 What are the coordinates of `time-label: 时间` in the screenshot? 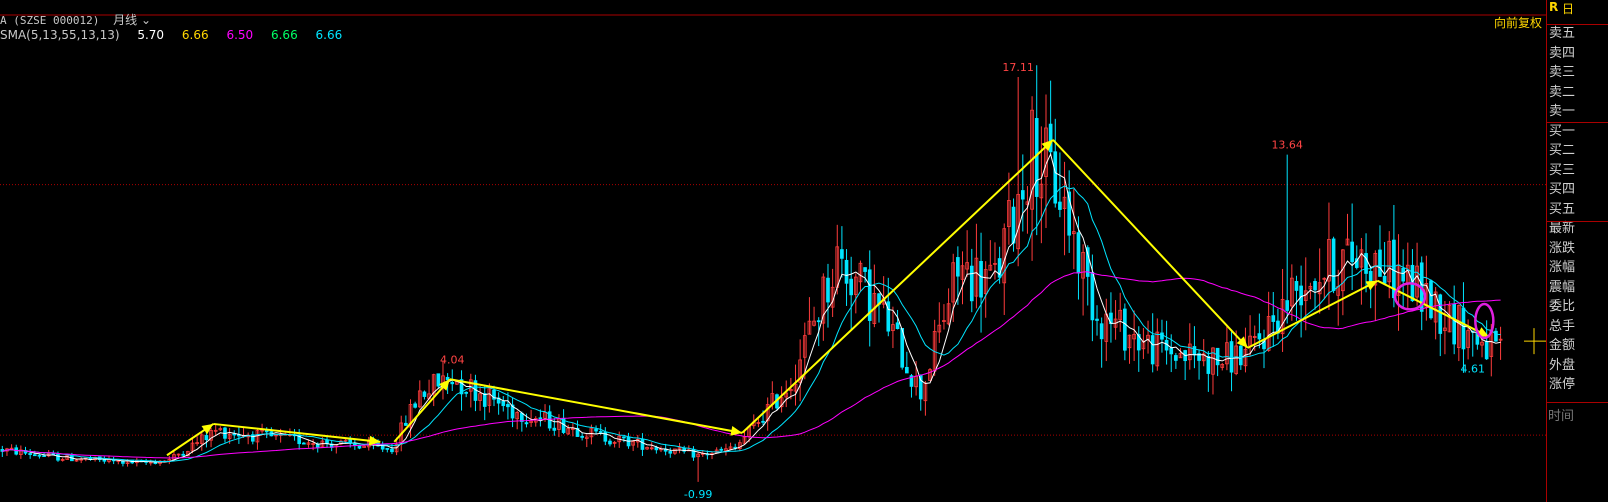 It's located at (1561, 416).